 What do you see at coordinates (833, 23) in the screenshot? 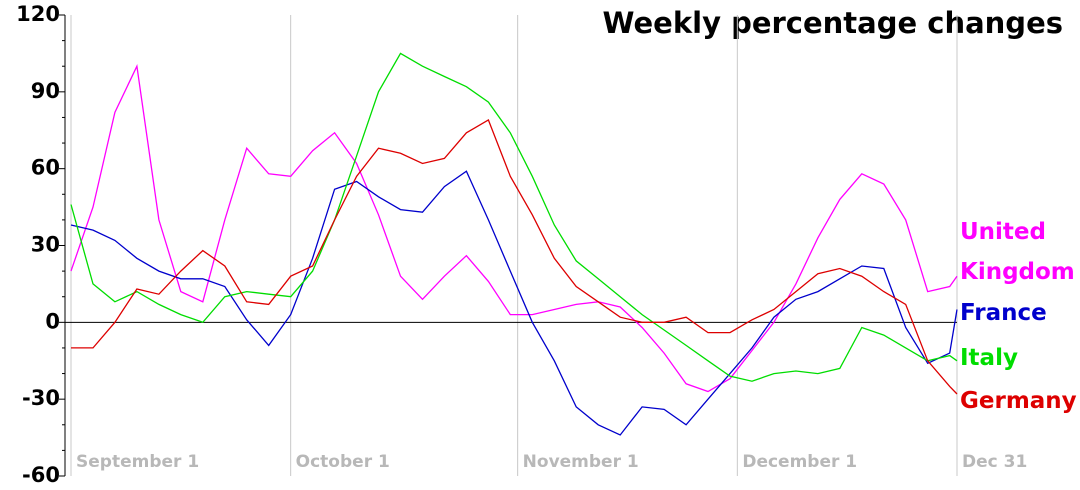
I see `chart-title: Weekly percentage changes` at bounding box center [833, 23].